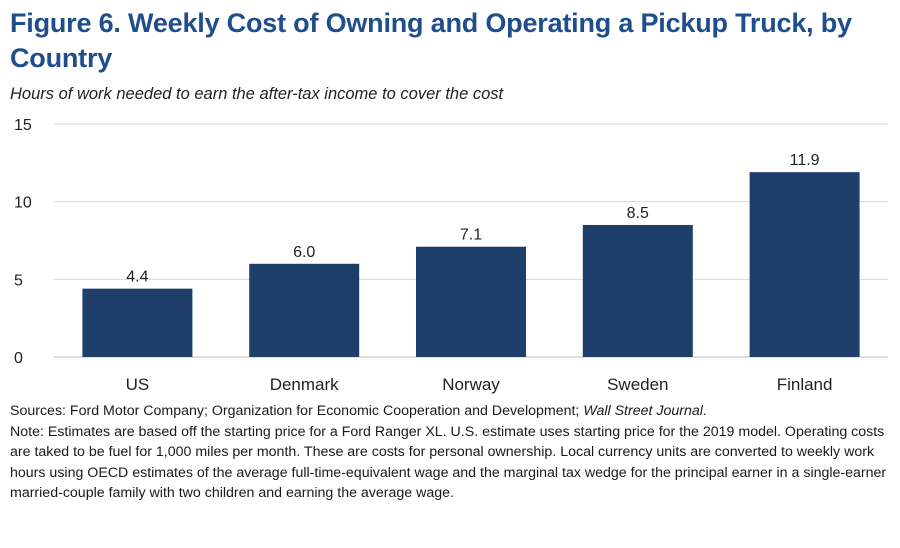 This screenshot has width=900, height=548. Describe the element at coordinates (138, 384) in the screenshot. I see `x-tick-label: US` at that location.